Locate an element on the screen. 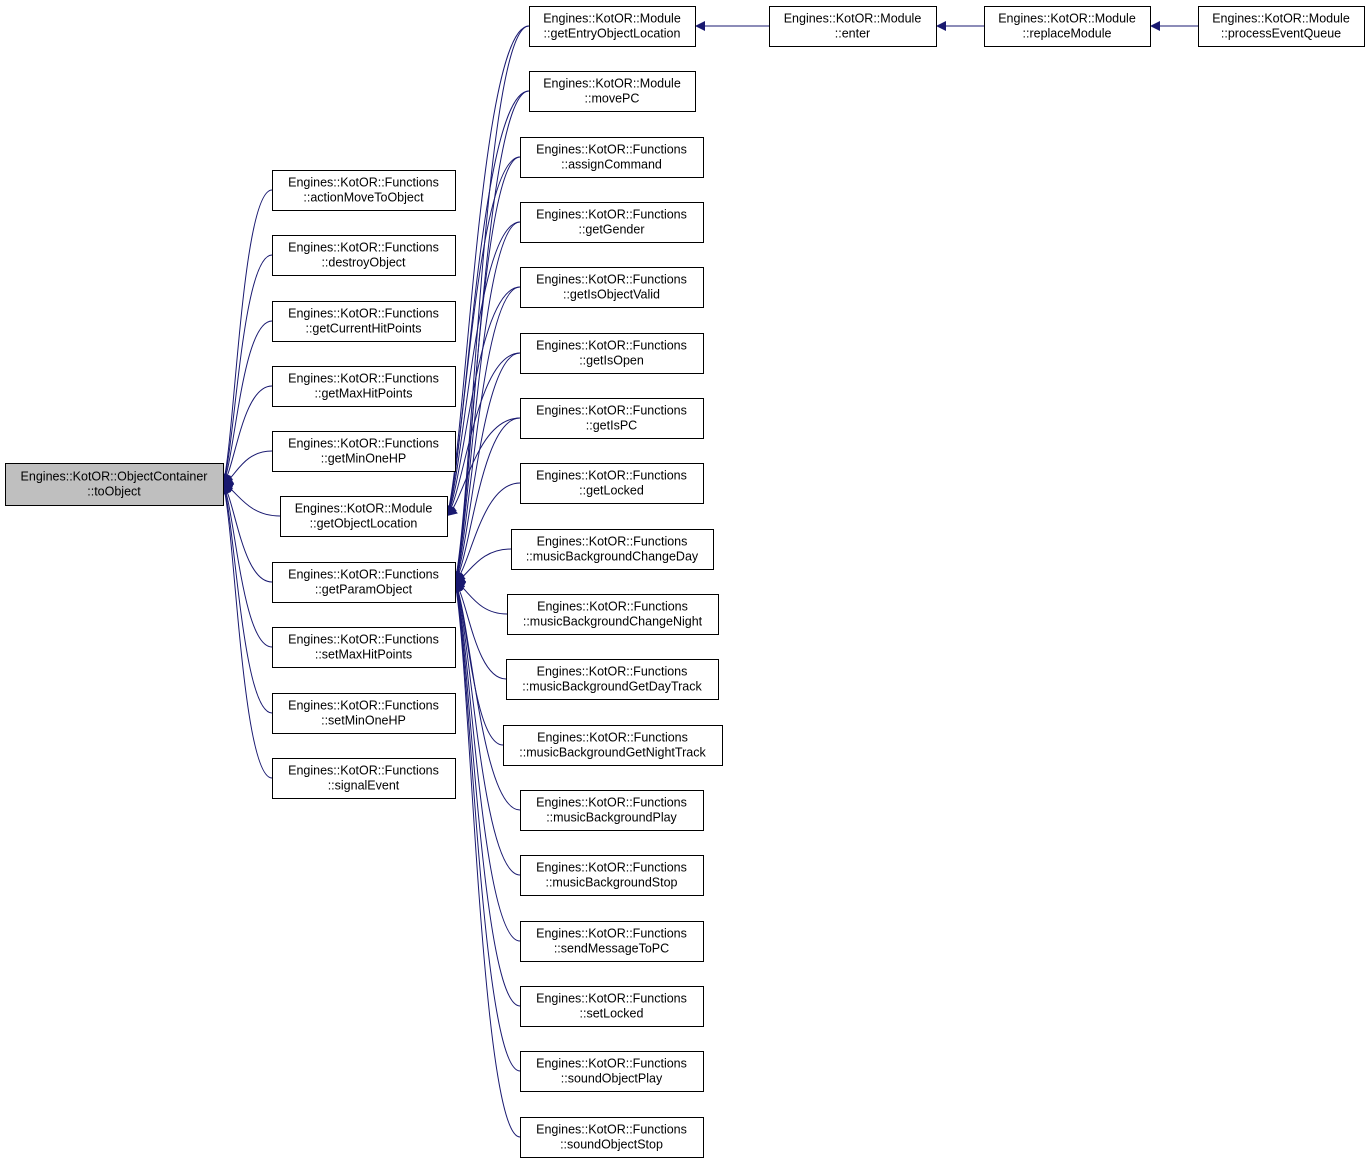  node-label: ::getIsPC is located at coordinates (611, 425).